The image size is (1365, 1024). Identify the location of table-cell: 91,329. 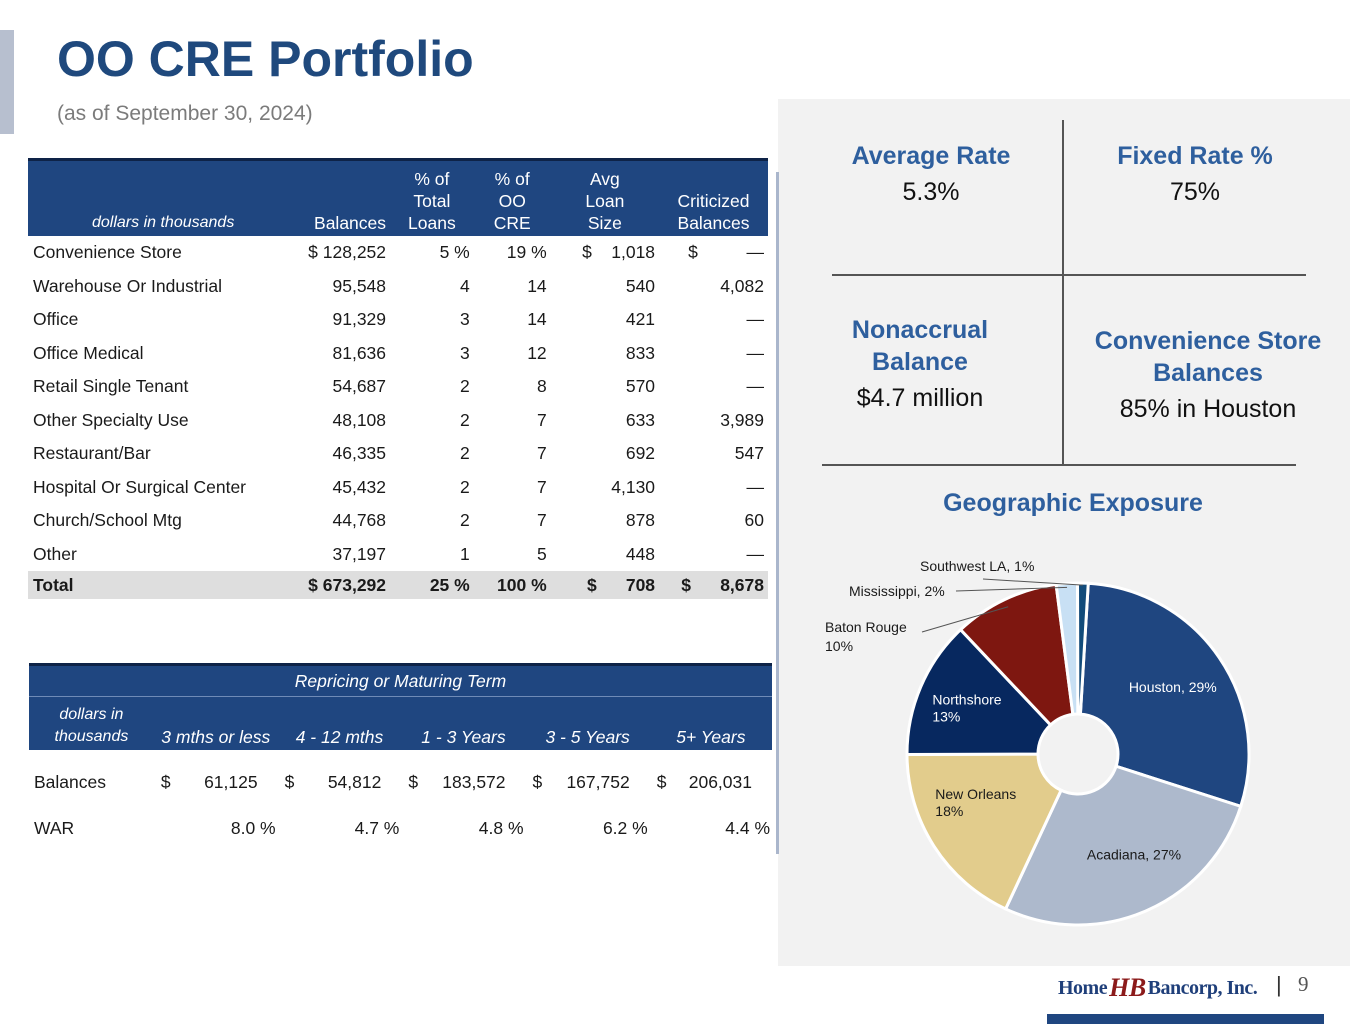
(359, 319).